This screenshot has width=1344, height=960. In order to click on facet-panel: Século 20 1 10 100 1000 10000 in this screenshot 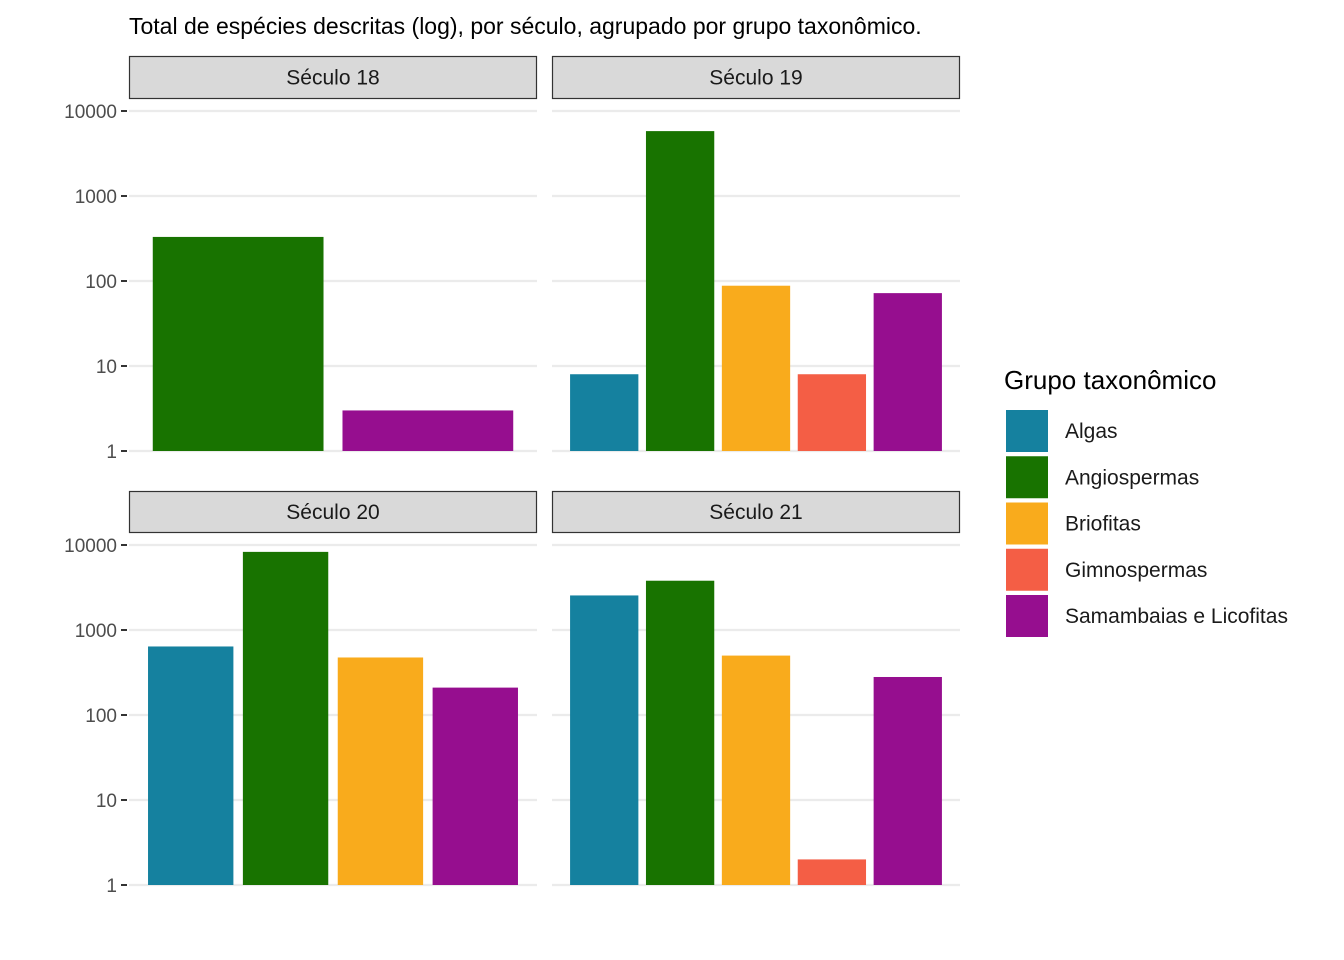, I will do `click(301, 693)`.